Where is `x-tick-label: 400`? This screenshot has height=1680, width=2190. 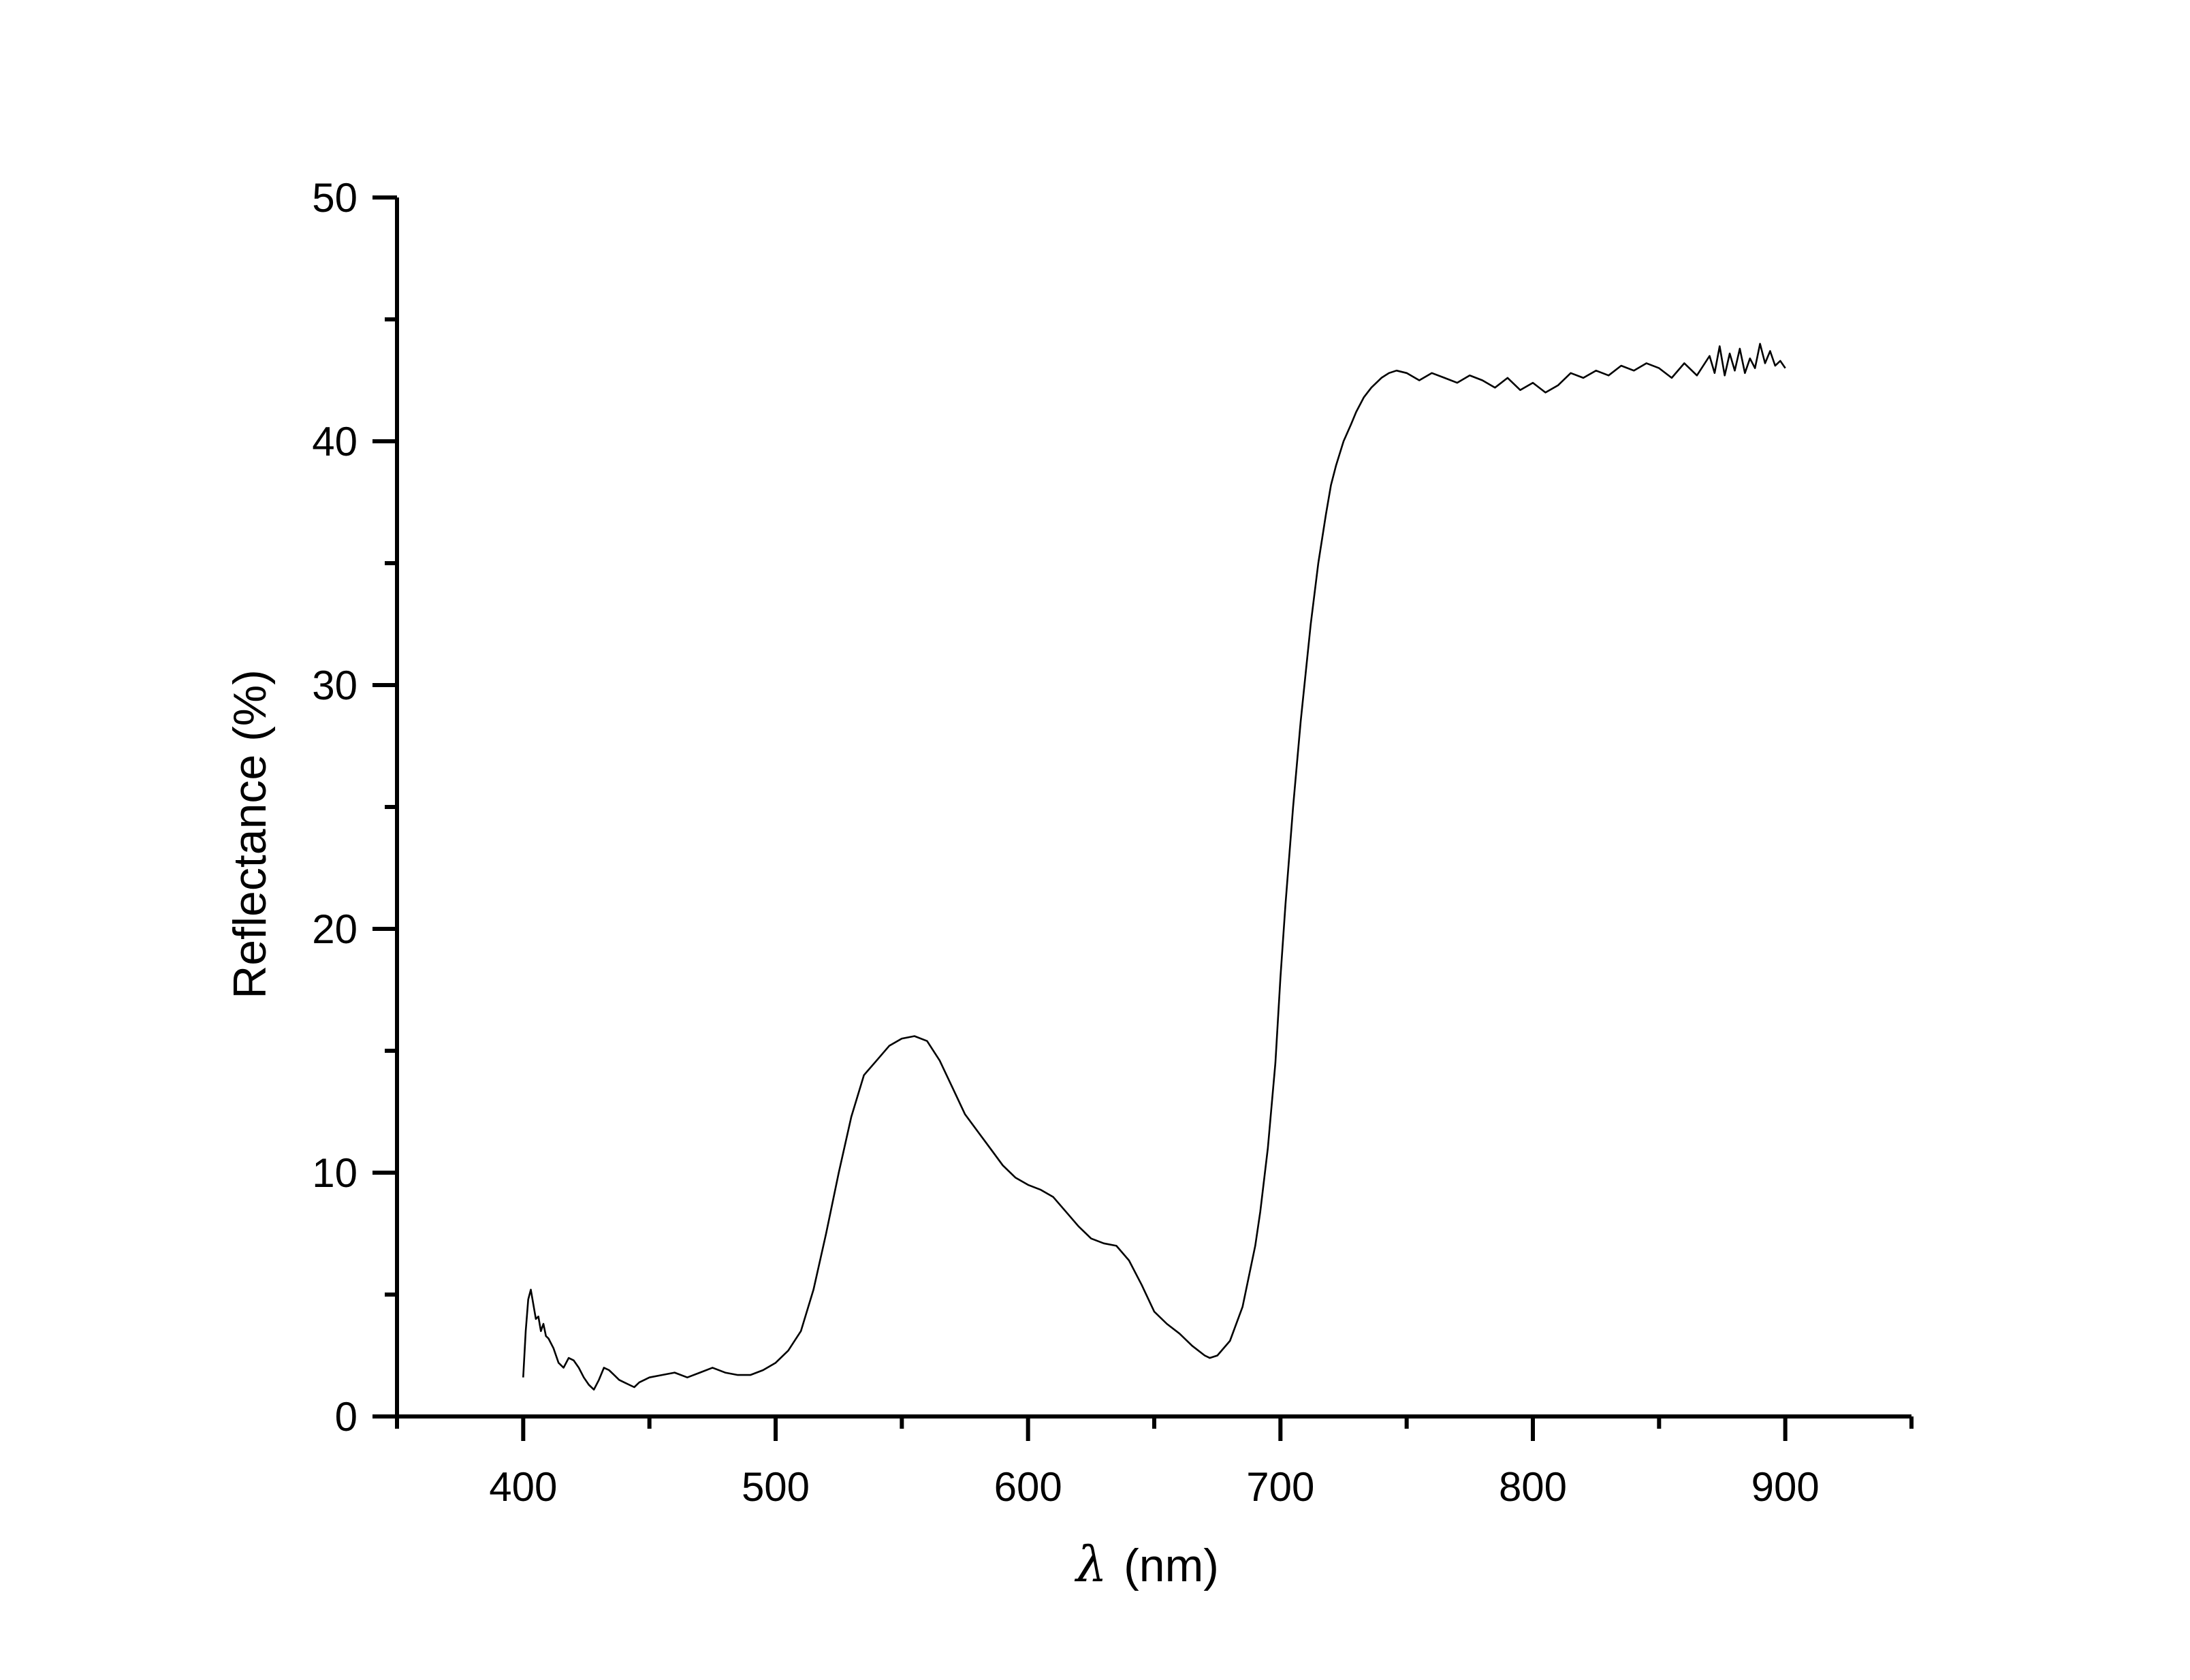 x-tick-label: 400 is located at coordinates (523, 1487).